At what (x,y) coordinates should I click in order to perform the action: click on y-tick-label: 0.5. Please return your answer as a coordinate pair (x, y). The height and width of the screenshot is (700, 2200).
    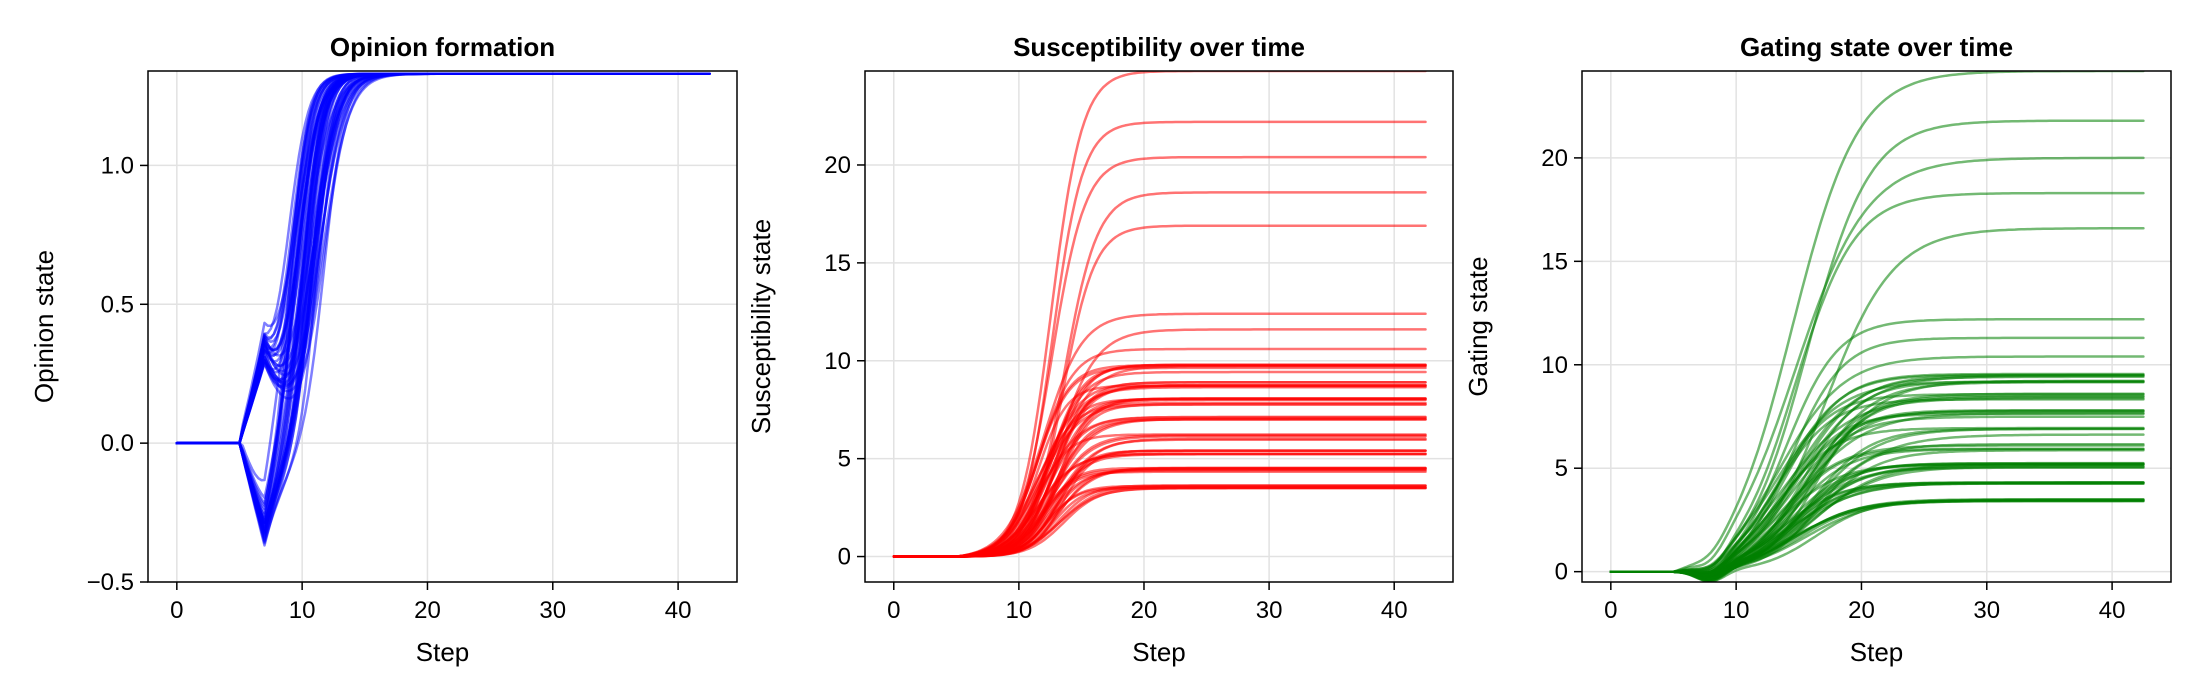
    Looking at the image, I should click on (117, 304).